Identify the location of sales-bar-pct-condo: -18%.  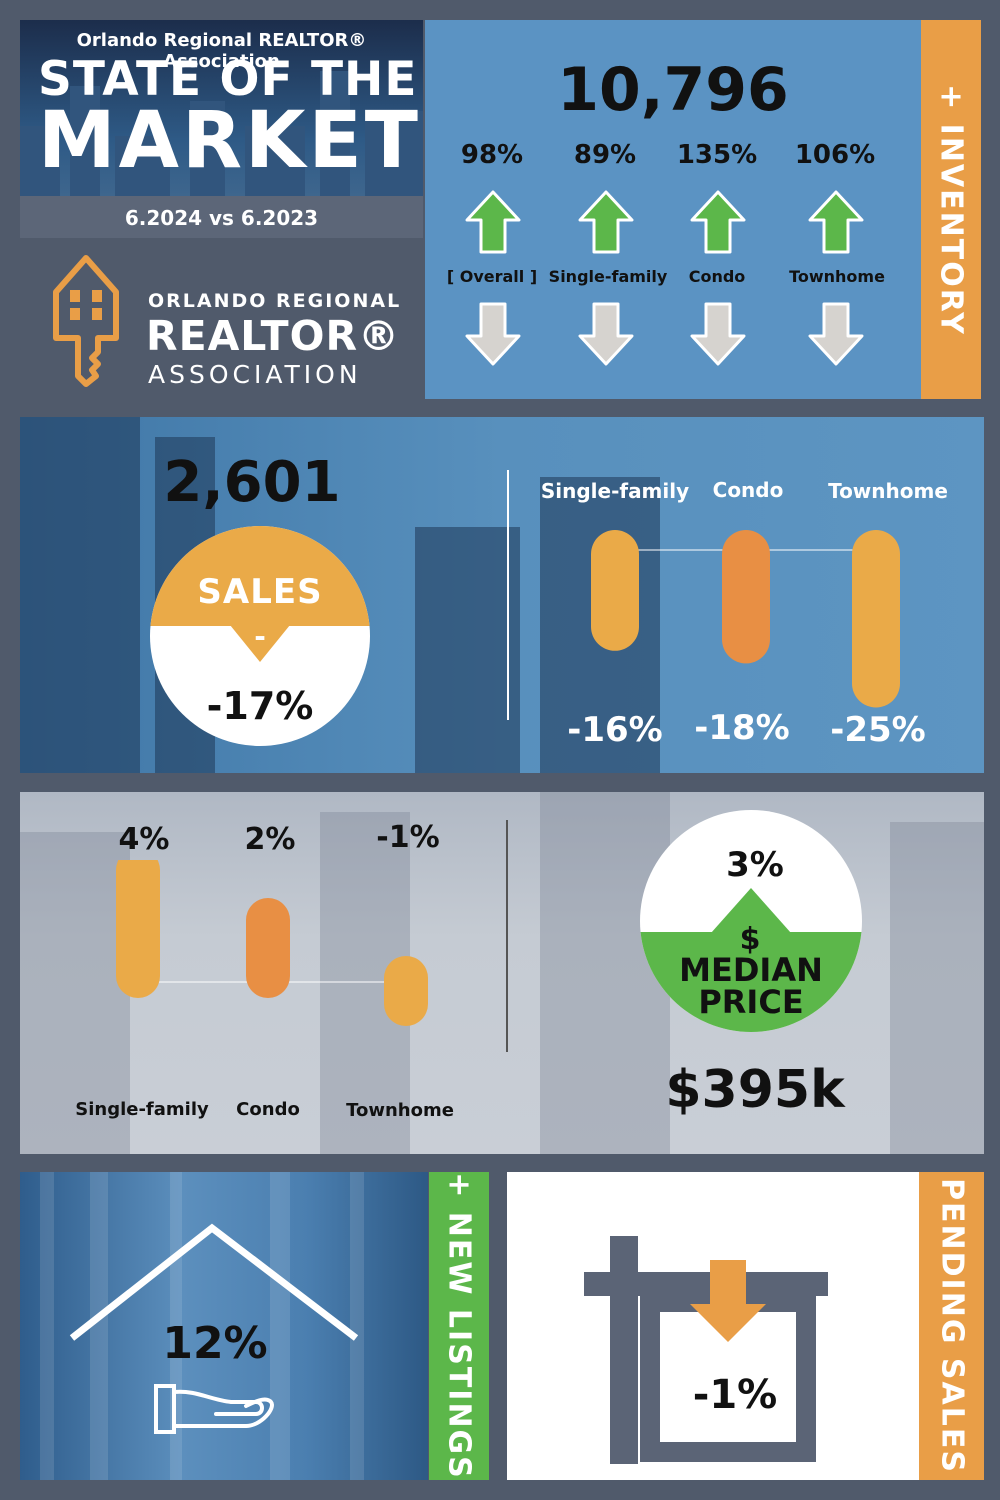
(742, 728).